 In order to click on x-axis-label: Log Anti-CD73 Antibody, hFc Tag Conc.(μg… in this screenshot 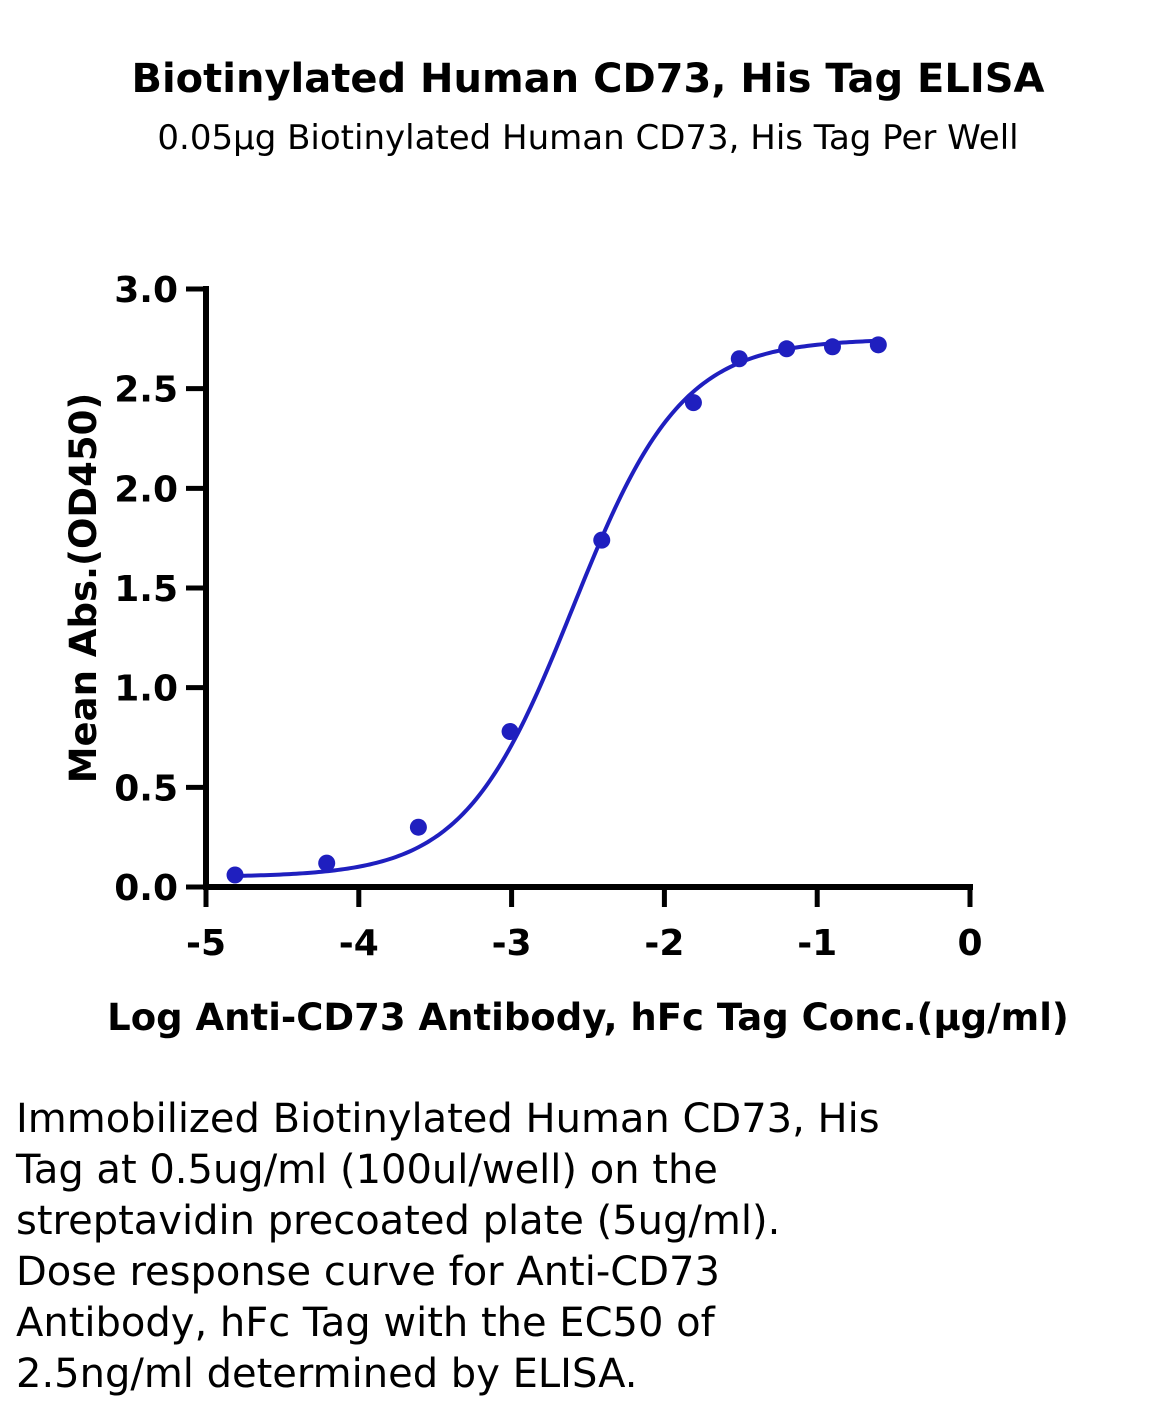, I will do `click(588, 1017)`.